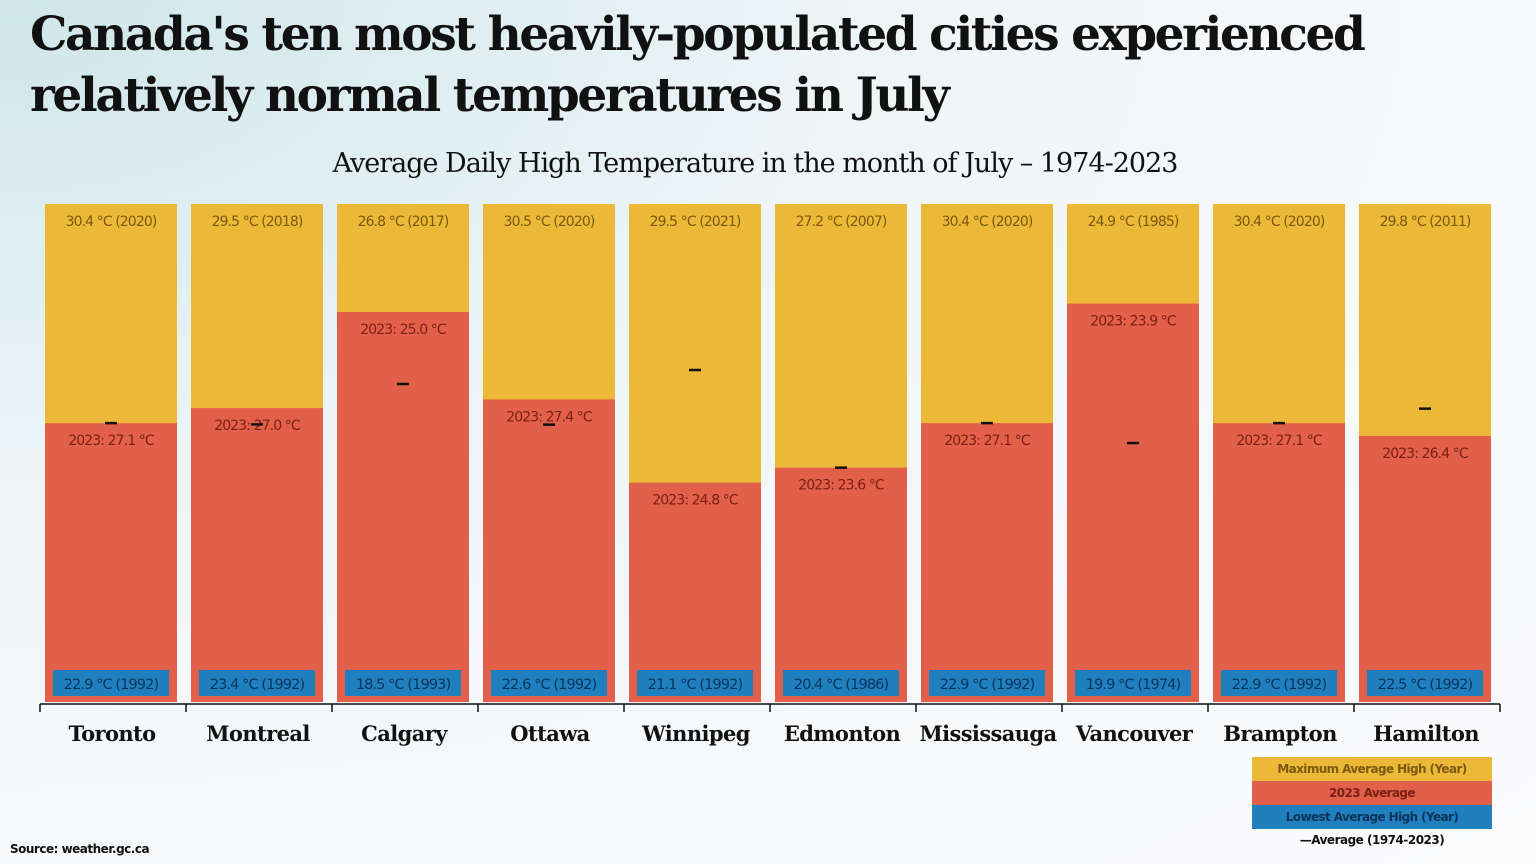 The image size is (1536, 864). Describe the element at coordinates (1426, 733) in the screenshot. I see `category-label-hamilton: Hamilton` at that location.